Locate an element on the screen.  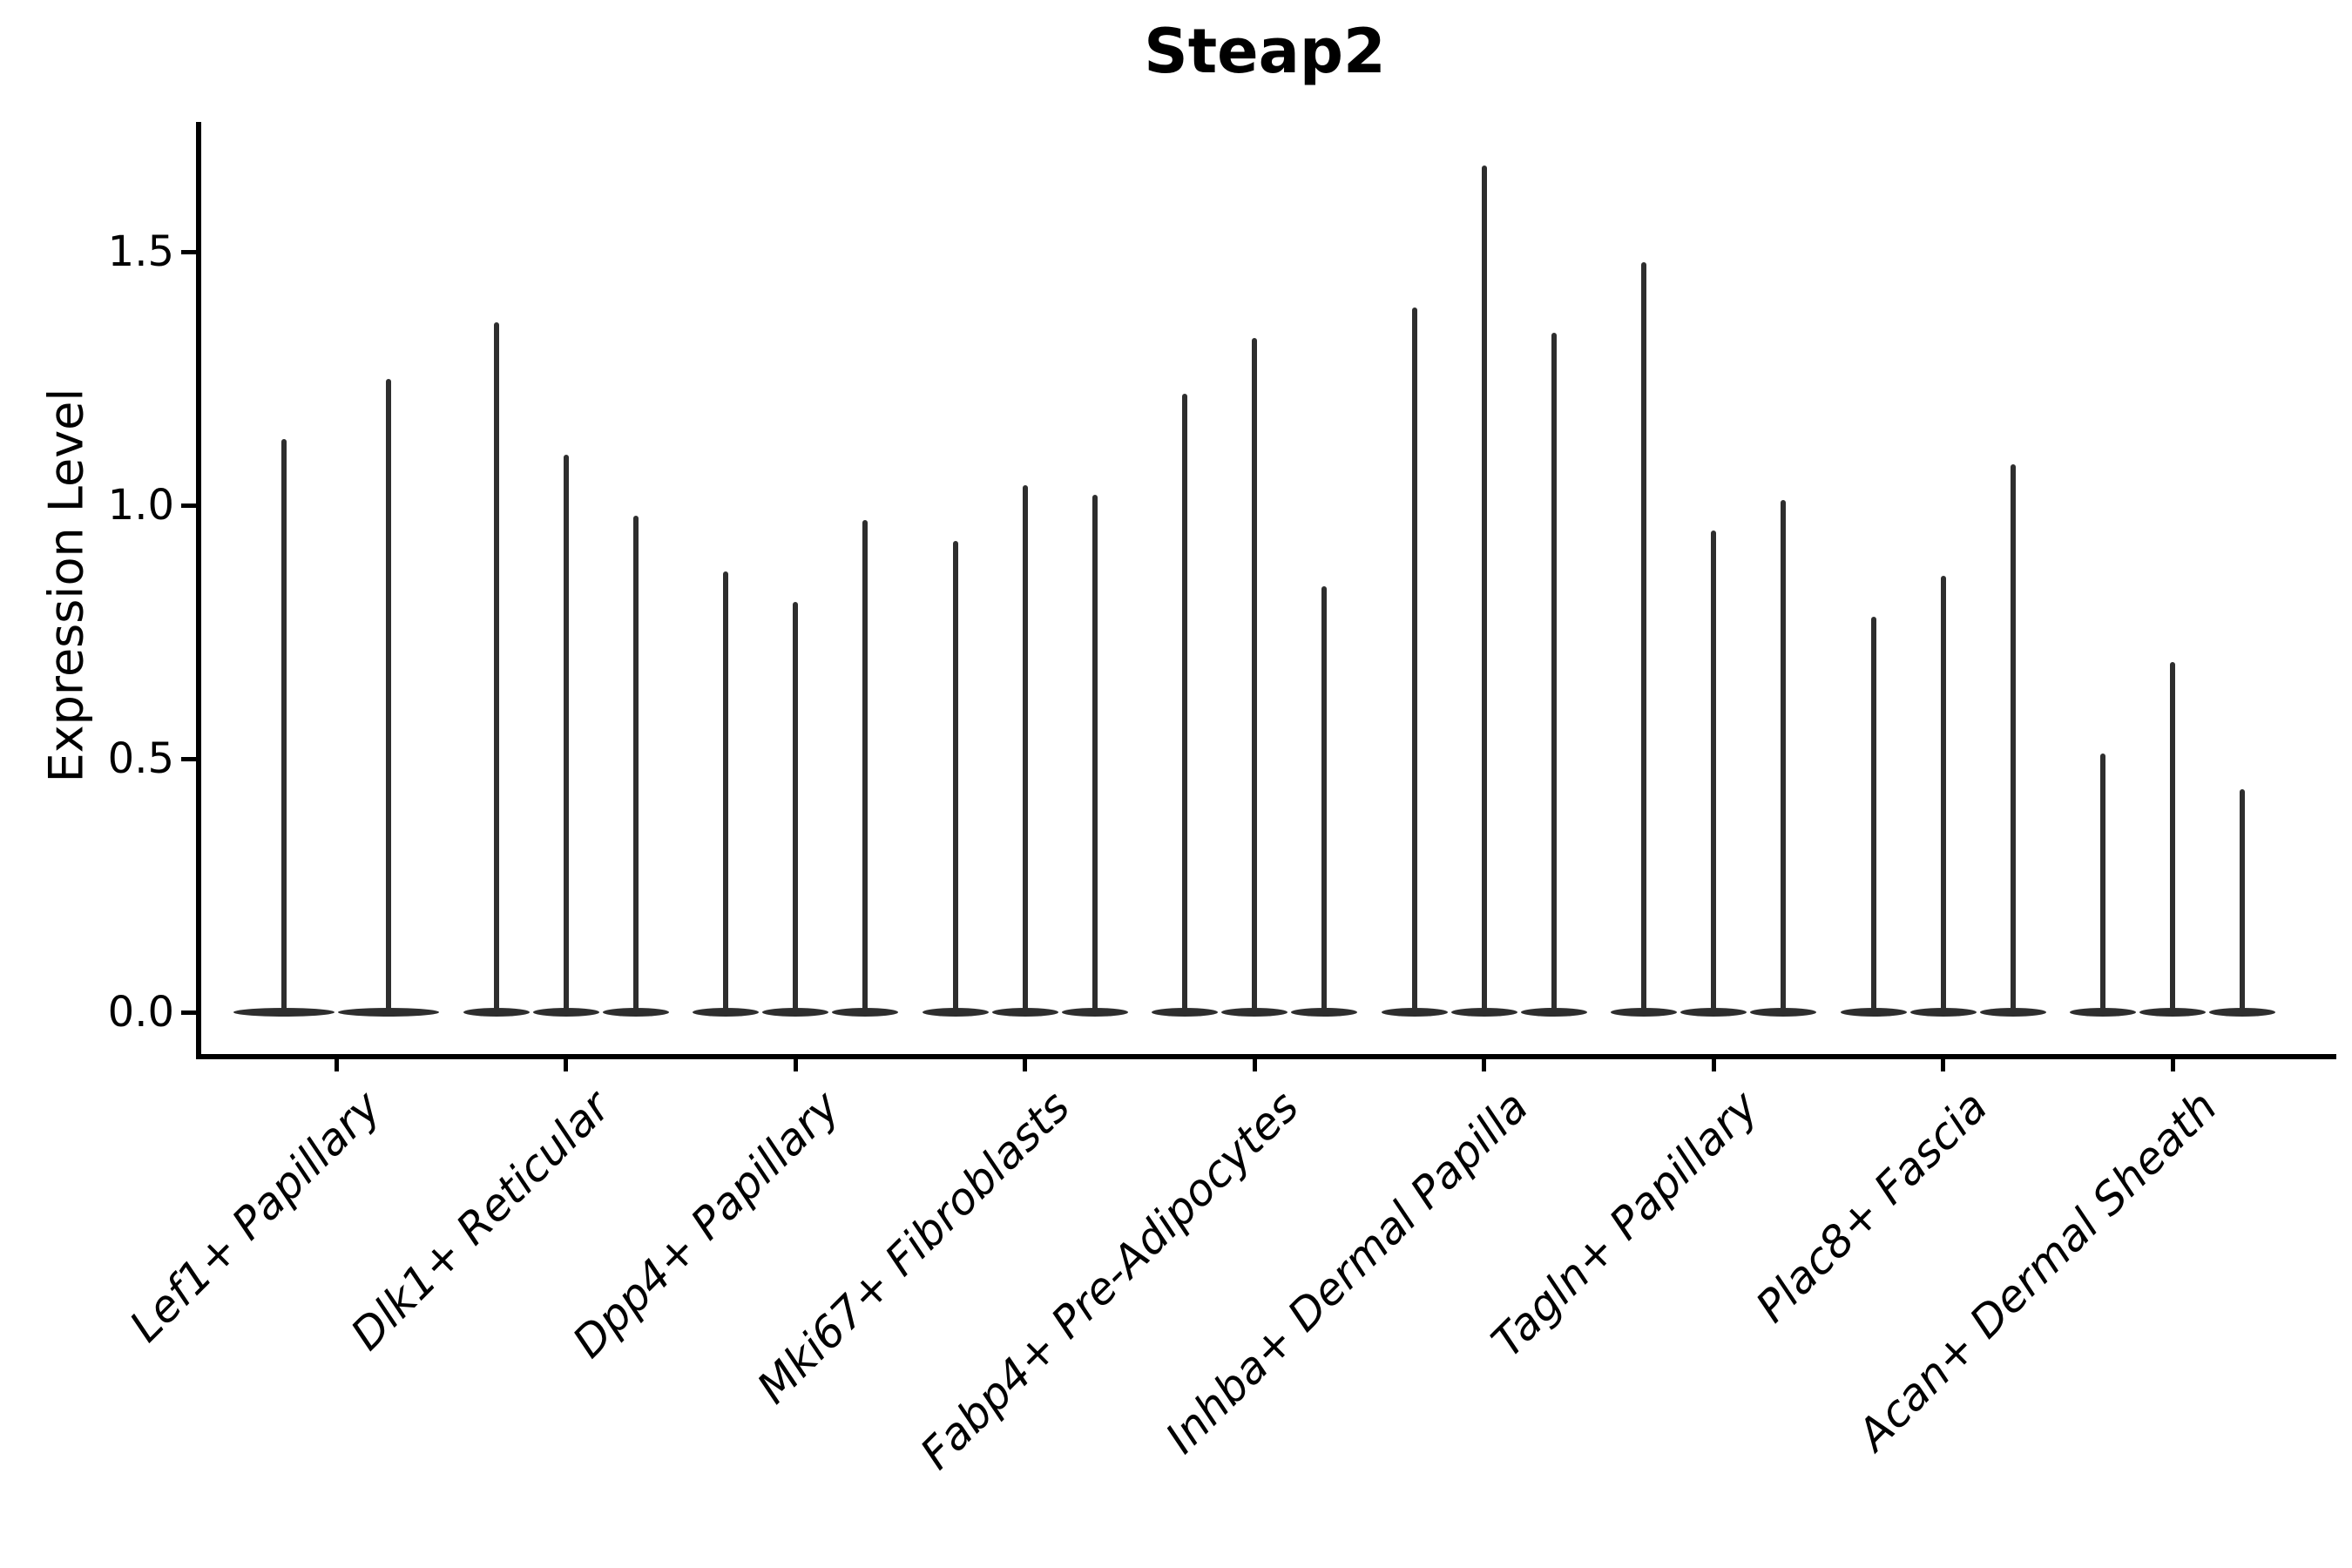
x-tick-label: Plac8+ Fascia is located at coordinates (1872, 1207).